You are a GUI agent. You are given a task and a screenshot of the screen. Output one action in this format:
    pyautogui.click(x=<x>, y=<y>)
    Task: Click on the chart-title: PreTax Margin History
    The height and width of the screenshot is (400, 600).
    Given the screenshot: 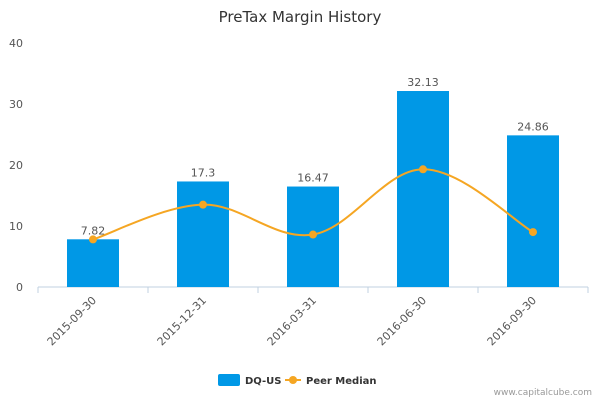 What is the action you would take?
    pyautogui.click(x=300, y=17)
    